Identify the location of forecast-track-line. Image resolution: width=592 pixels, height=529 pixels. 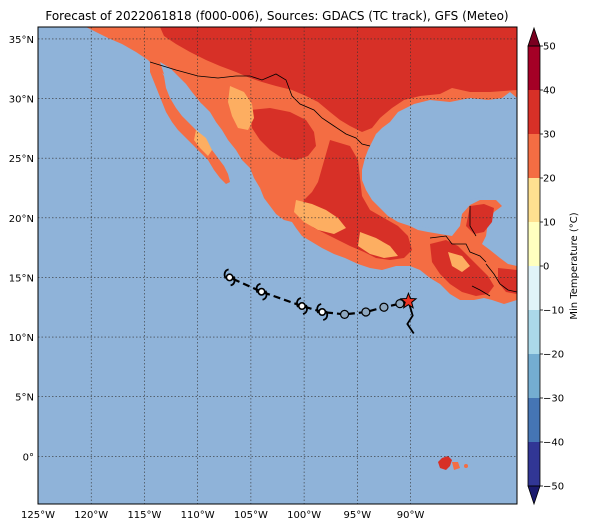
(319, 296).